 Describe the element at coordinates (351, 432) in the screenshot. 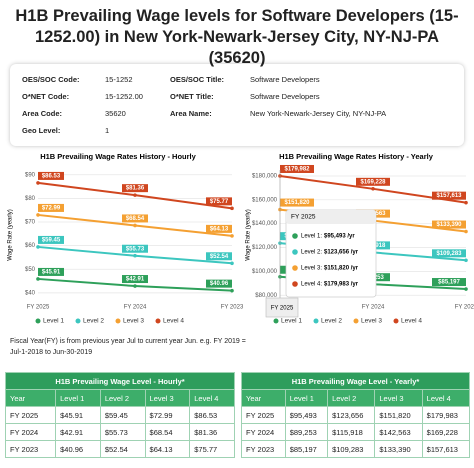

I see `table-cell: $115,918` at that location.